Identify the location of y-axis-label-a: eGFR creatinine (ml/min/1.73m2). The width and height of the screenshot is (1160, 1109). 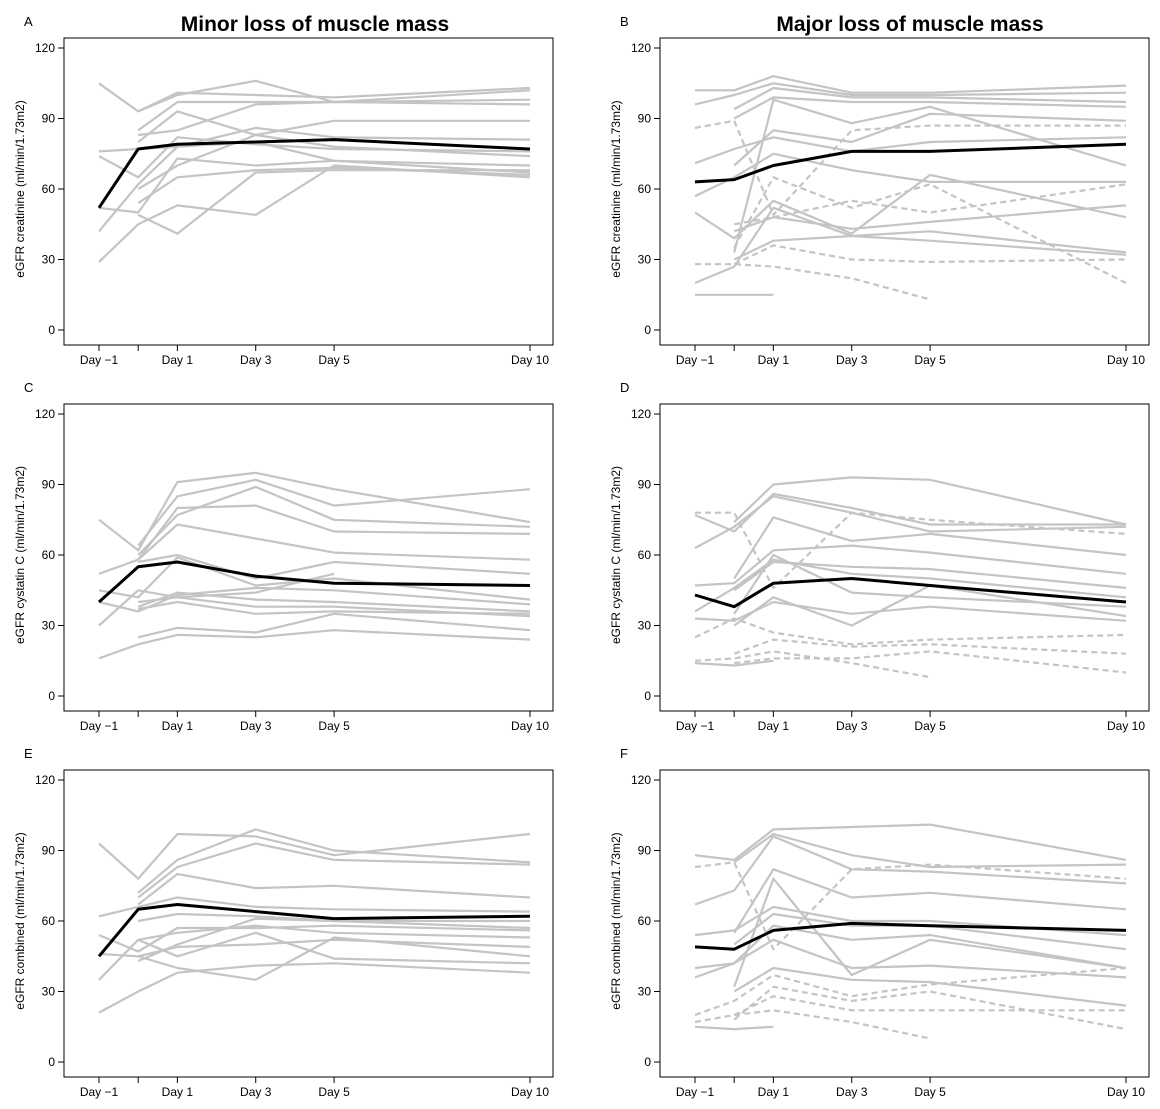
(20, 188).